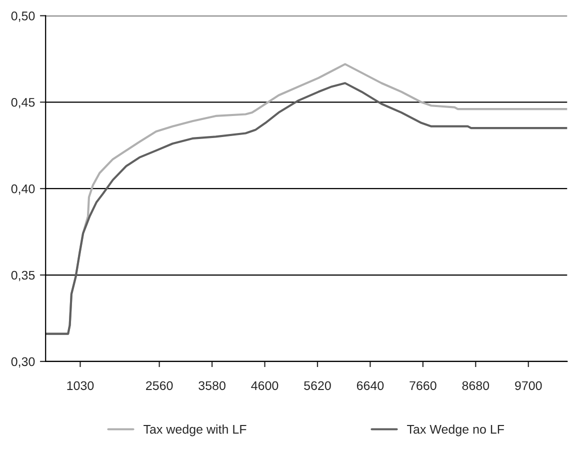  I want to click on y-tick-label: 0,30, so click(23, 362).